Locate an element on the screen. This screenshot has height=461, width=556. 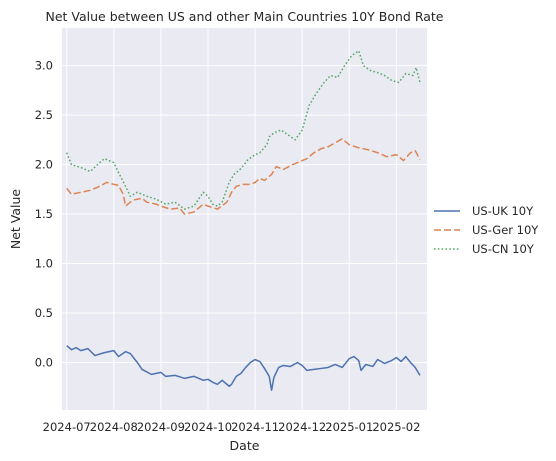
x-tick-label: 2024-09 is located at coordinates (161, 427).